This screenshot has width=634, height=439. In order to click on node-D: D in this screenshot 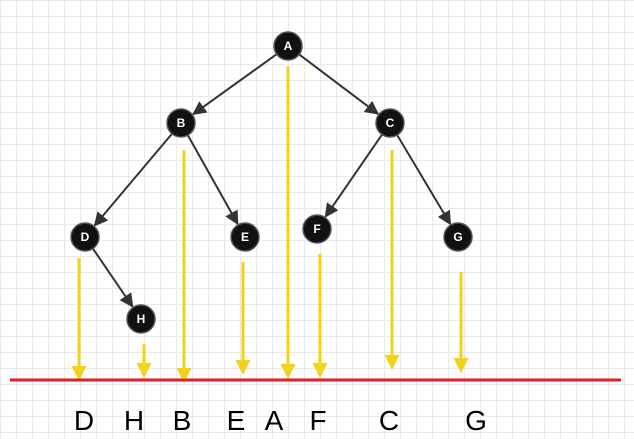, I will do `click(85, 237)`.